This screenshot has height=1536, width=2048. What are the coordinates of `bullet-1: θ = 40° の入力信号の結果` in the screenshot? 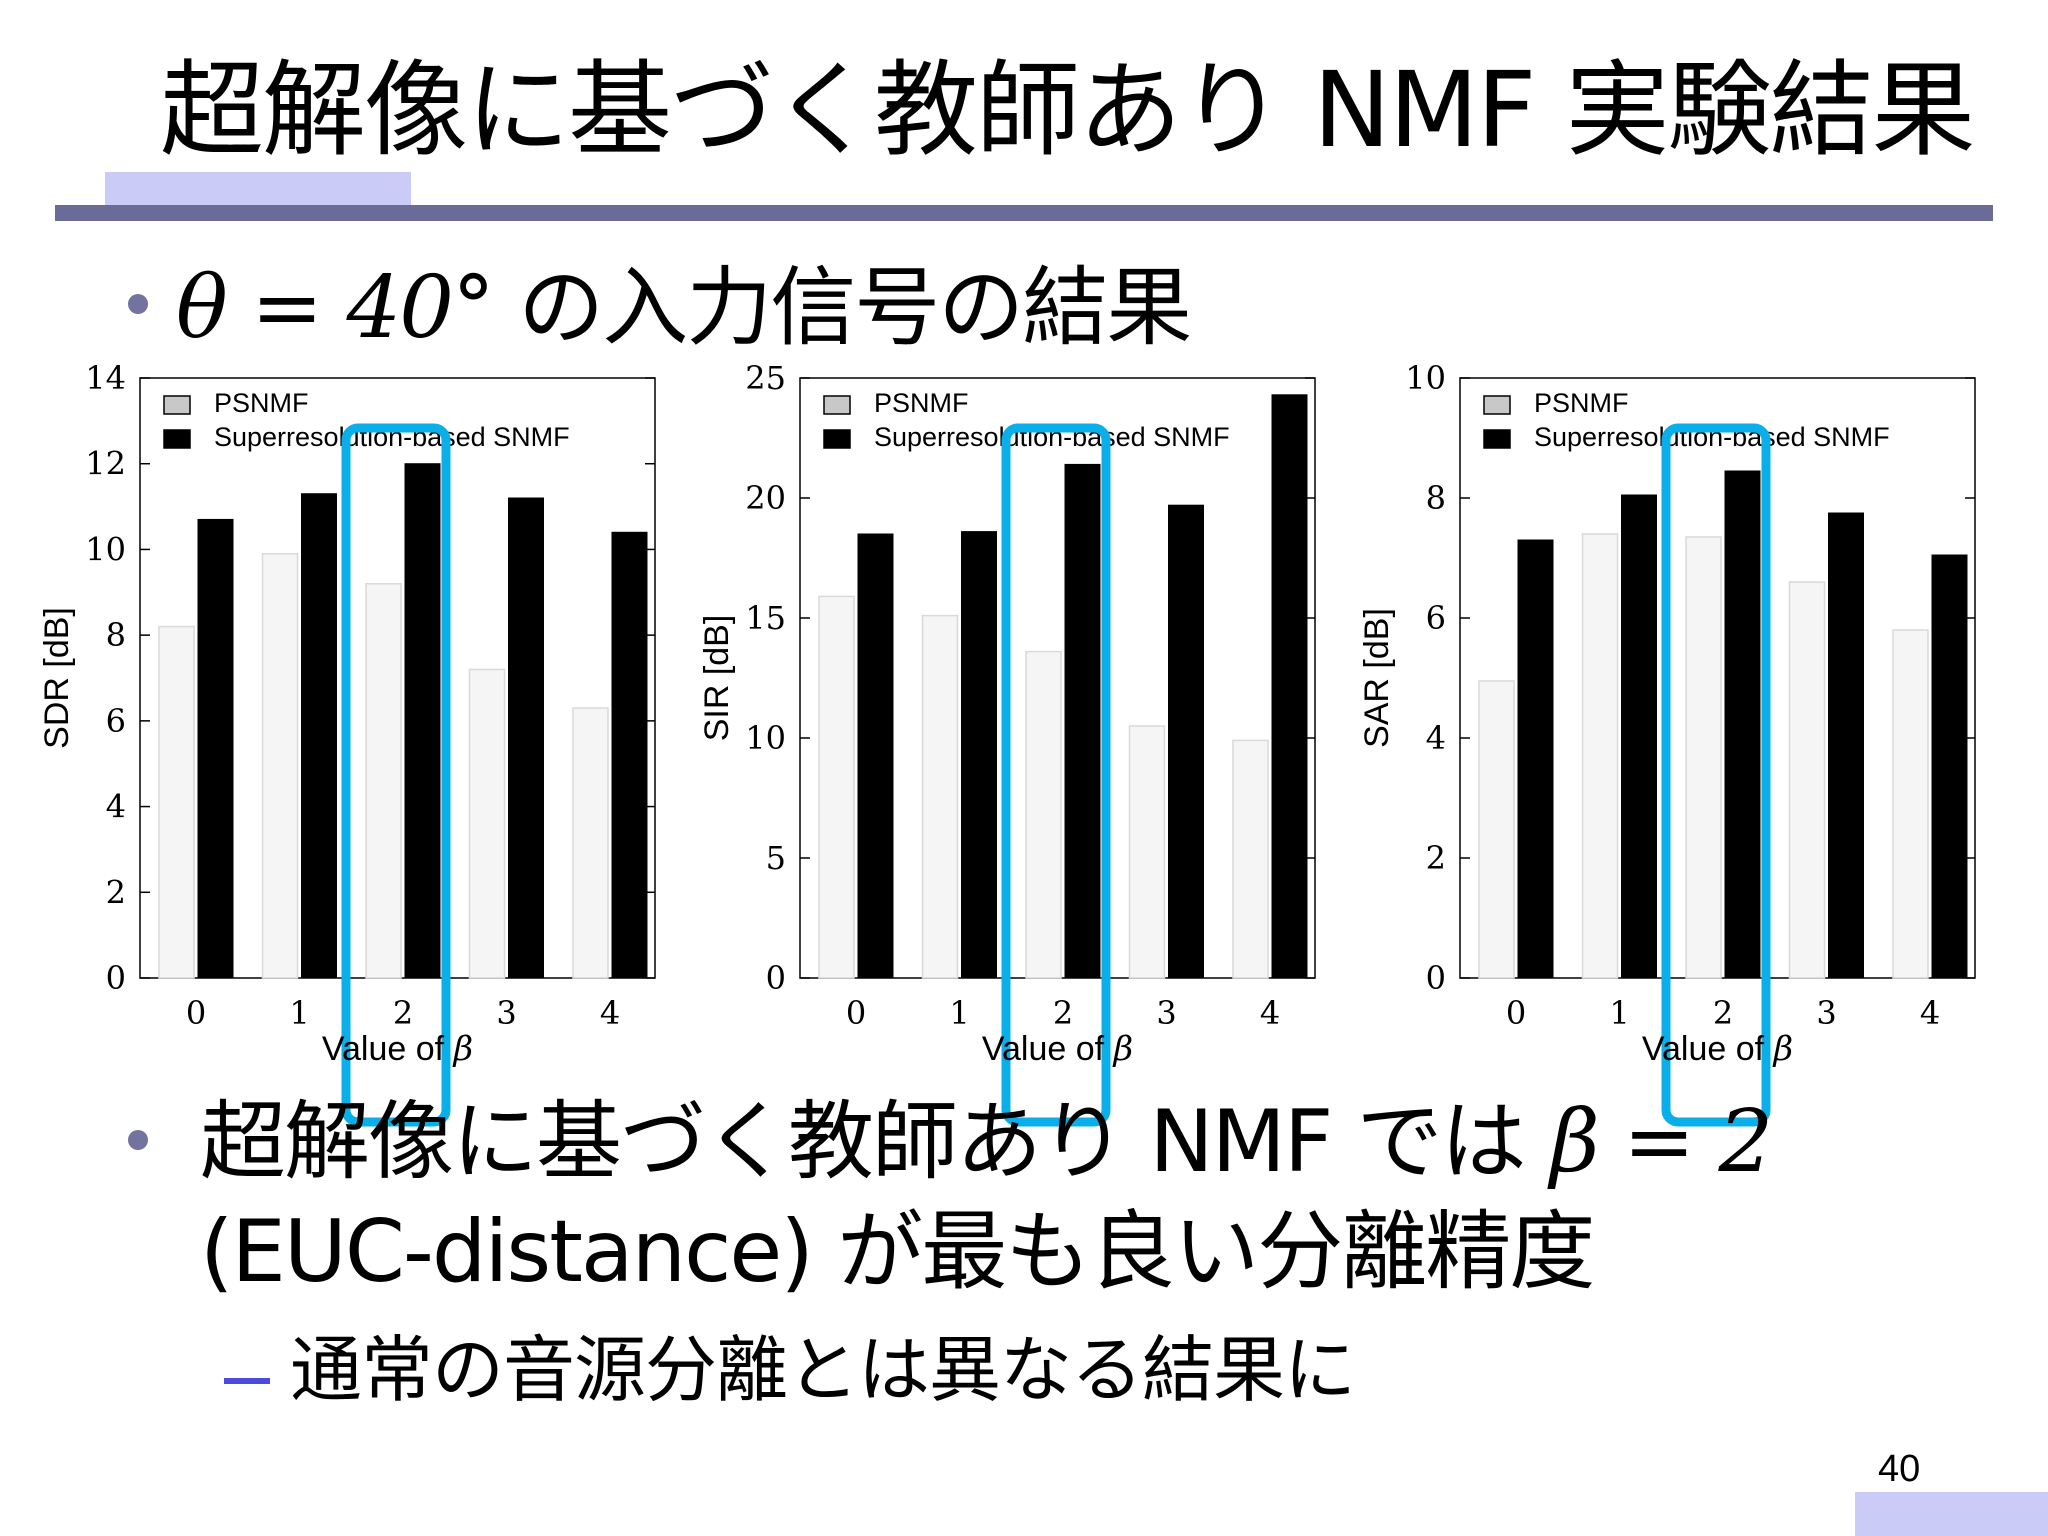 It's located at (684, 308).